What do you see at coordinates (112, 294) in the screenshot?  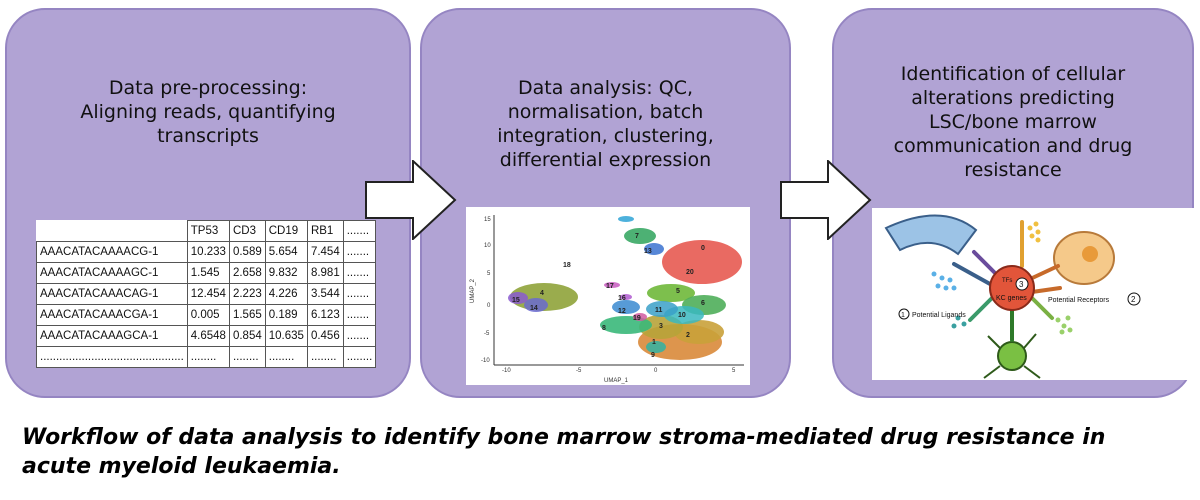 I see `table-cell: AAACATACAAACAG-1` at bounding box center [112, 294].